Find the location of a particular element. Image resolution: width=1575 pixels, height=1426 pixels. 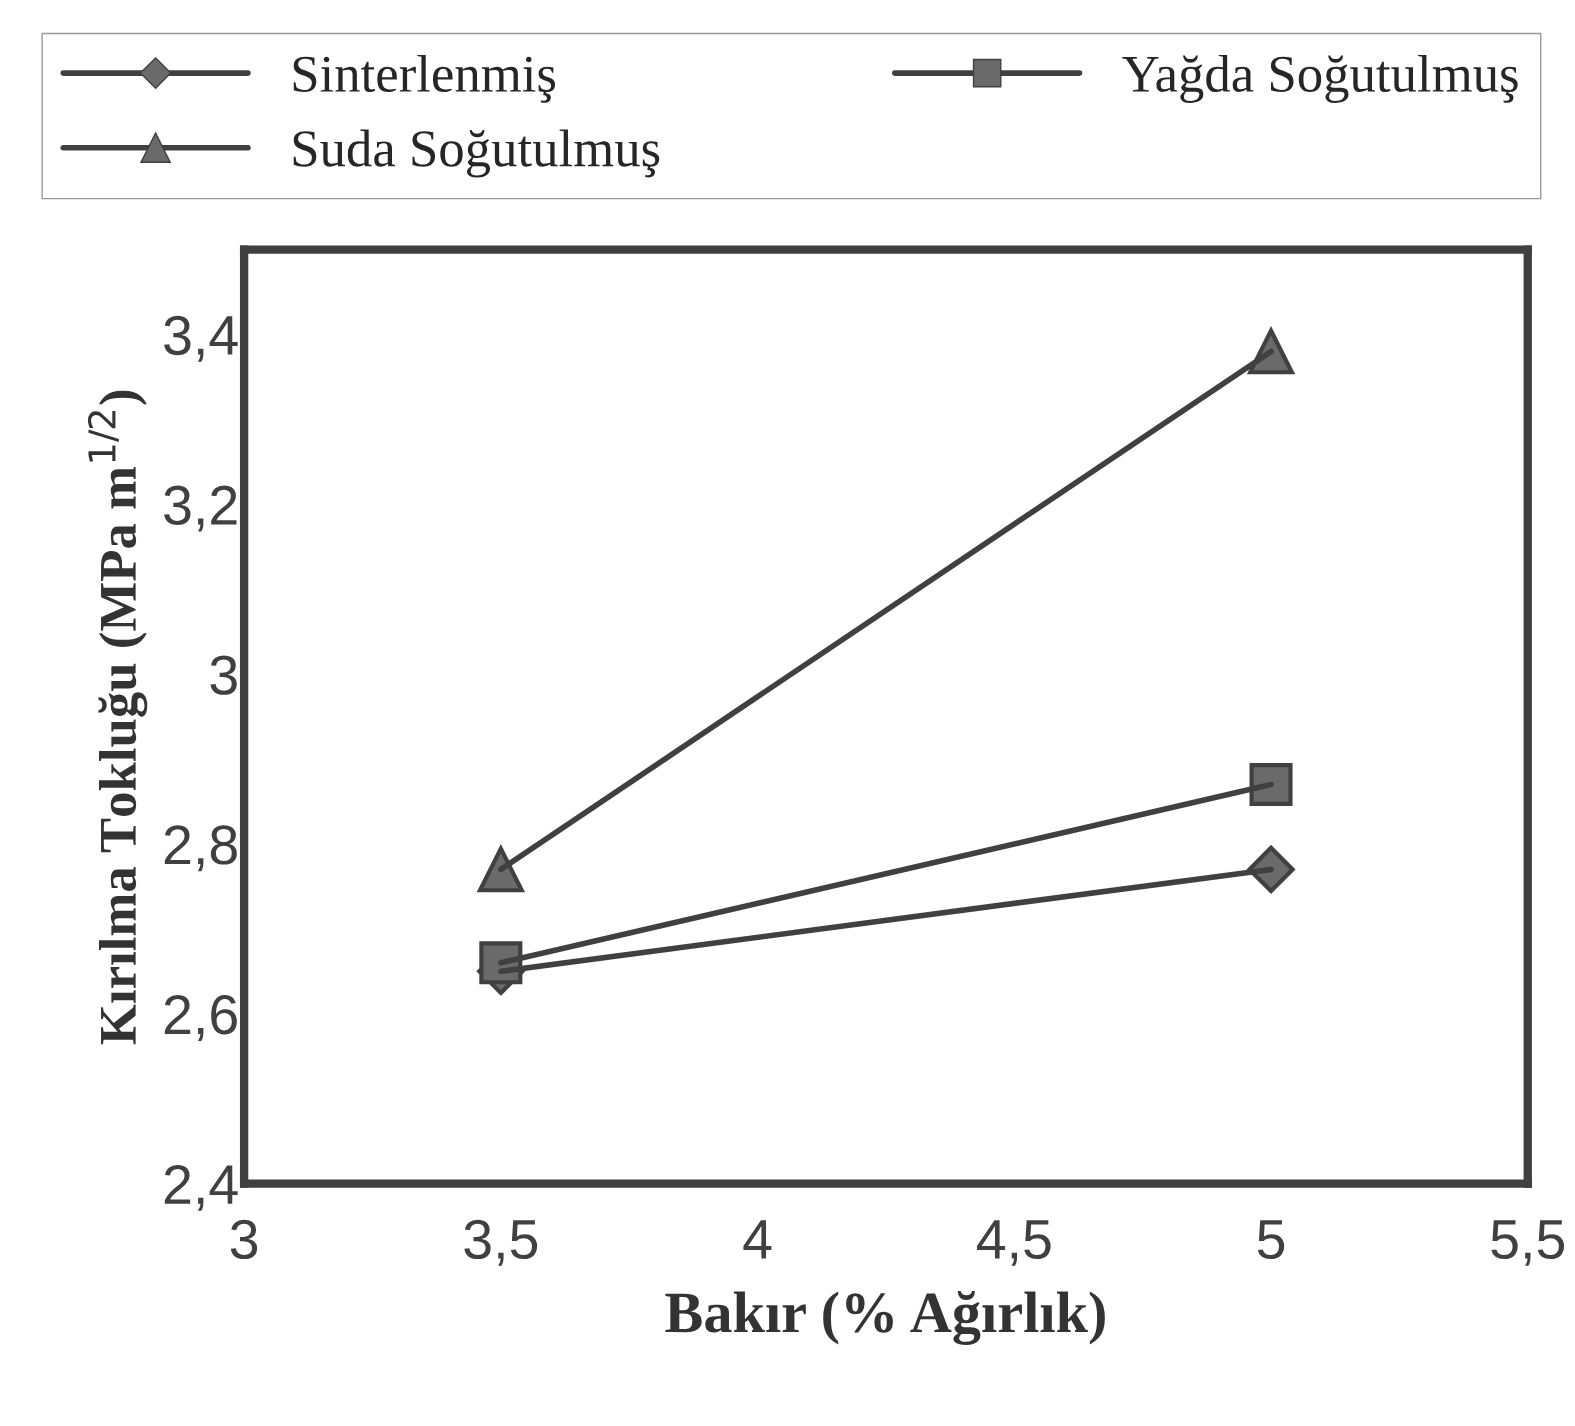

legend-label: Suda Soğutulmuş is located at coordinates (476, 153).